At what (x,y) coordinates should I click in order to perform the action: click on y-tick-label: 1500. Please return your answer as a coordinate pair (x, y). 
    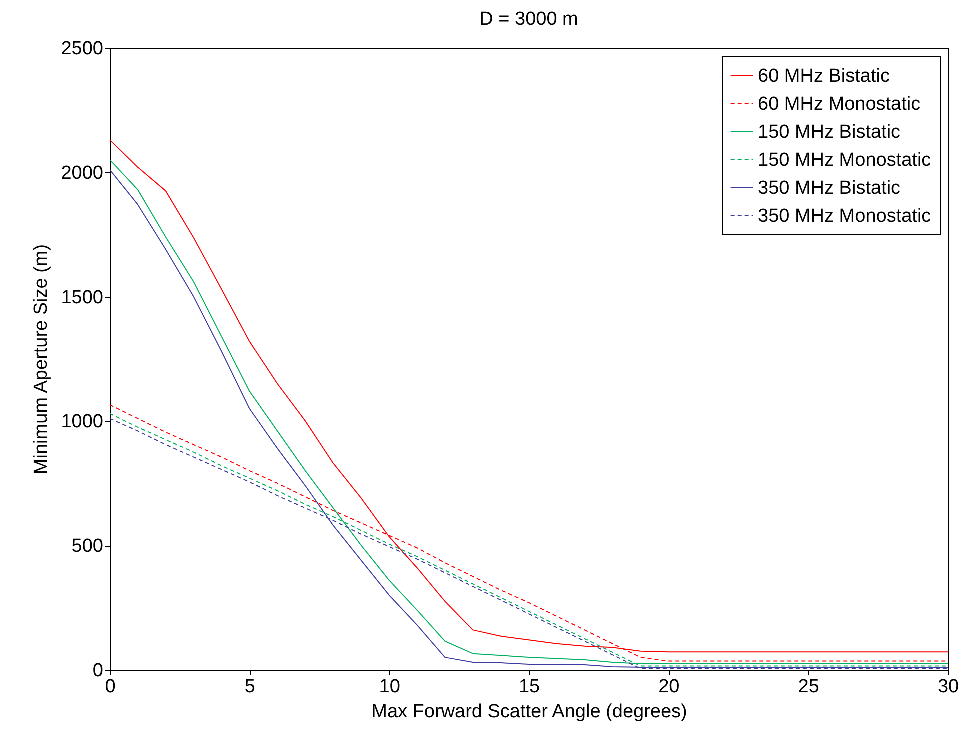
    Looking at the image, I should click on (82, 297).